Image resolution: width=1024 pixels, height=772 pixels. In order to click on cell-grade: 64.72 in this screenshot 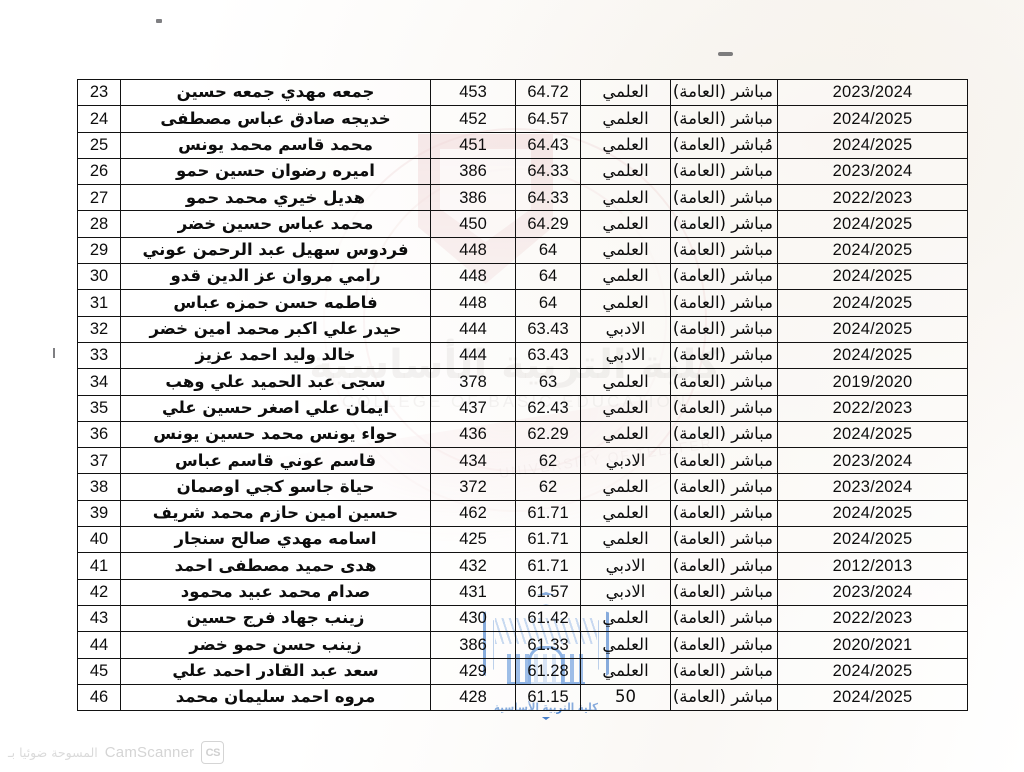, I will do `click(548, 92)`.